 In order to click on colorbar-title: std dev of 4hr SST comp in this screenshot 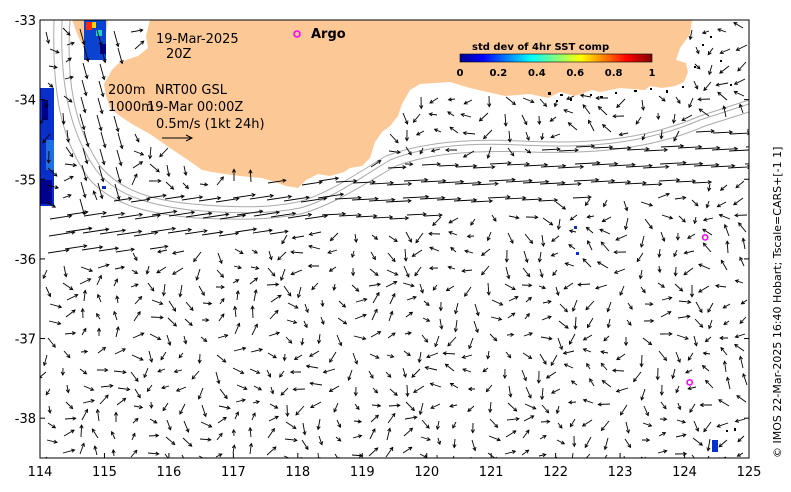, I will do `click(540, 47)`.